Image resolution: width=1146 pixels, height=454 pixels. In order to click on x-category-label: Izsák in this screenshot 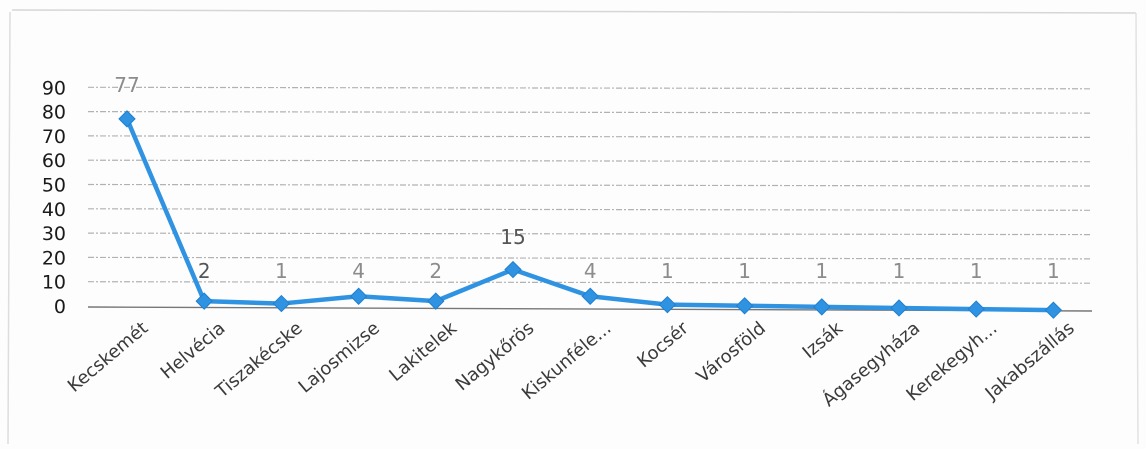, I will do `click(823, 340)`.